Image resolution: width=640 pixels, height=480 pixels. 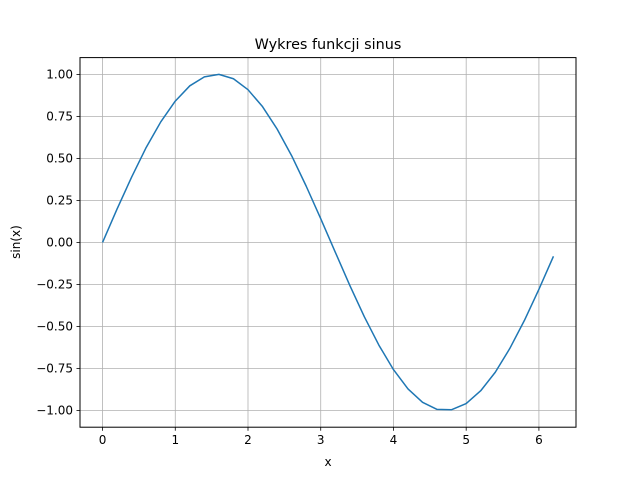 What do you see at coordinates (539, 440) in the screenshot?
I see `x-tick-label: 6` at bounding box center [539, 440].